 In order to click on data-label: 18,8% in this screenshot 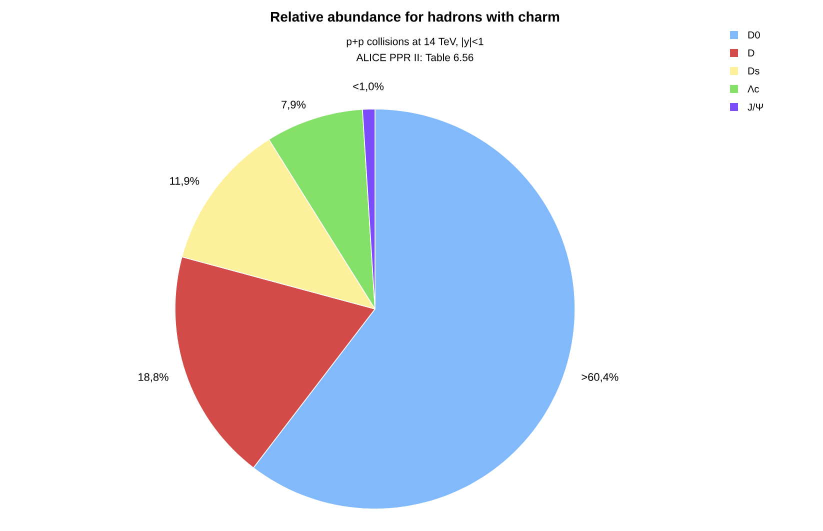, I will do `click(153, 377)`.